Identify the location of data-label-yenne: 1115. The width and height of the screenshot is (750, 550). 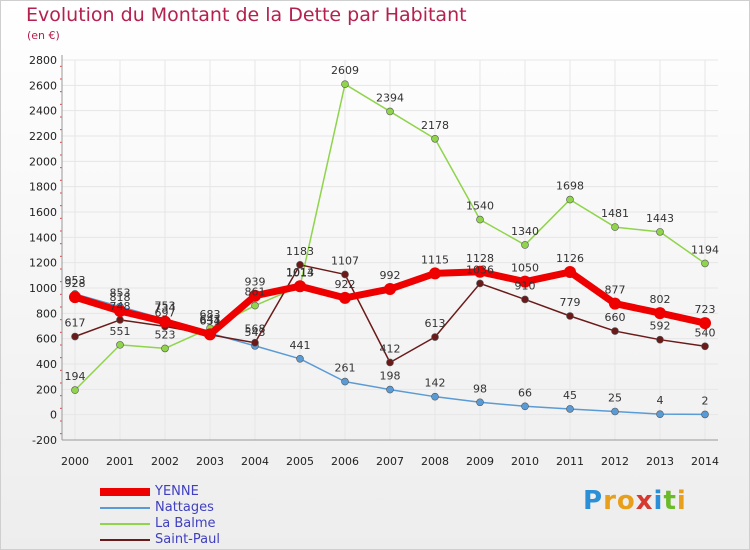
(435, 259).